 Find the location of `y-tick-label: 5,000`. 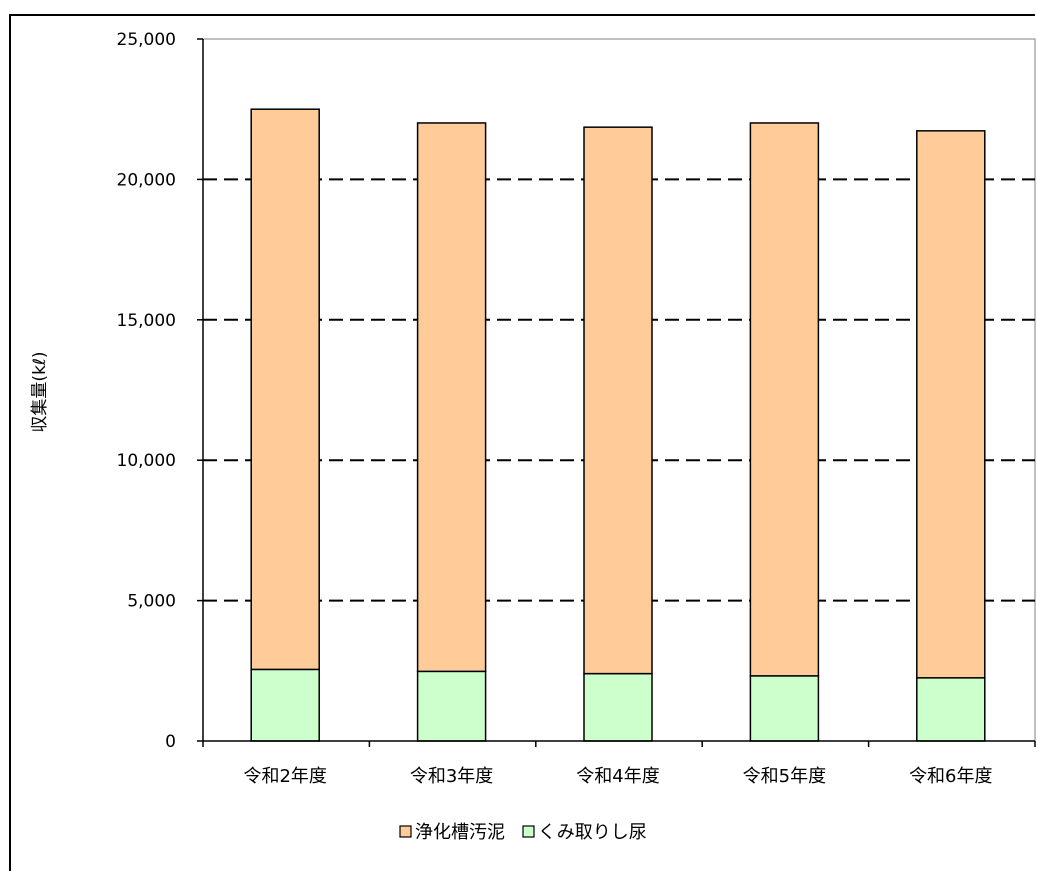

y-tick-label: 5,000 is located at coordinates (151, 602).